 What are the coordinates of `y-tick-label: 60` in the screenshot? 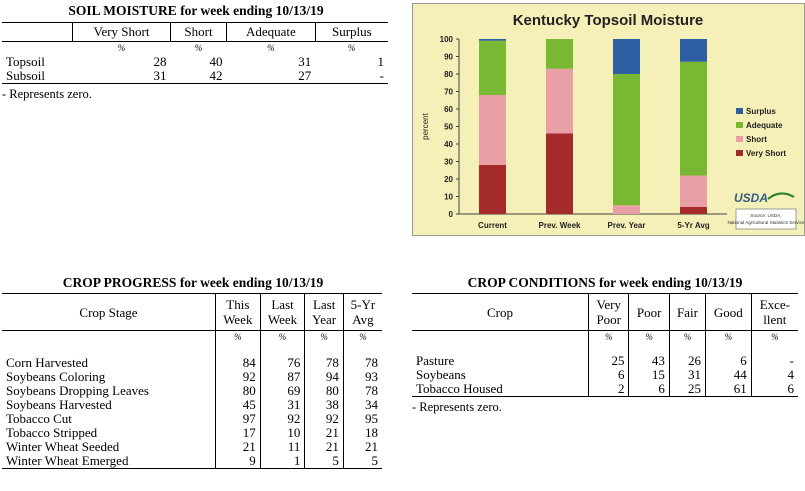 It's located at (448, 109).